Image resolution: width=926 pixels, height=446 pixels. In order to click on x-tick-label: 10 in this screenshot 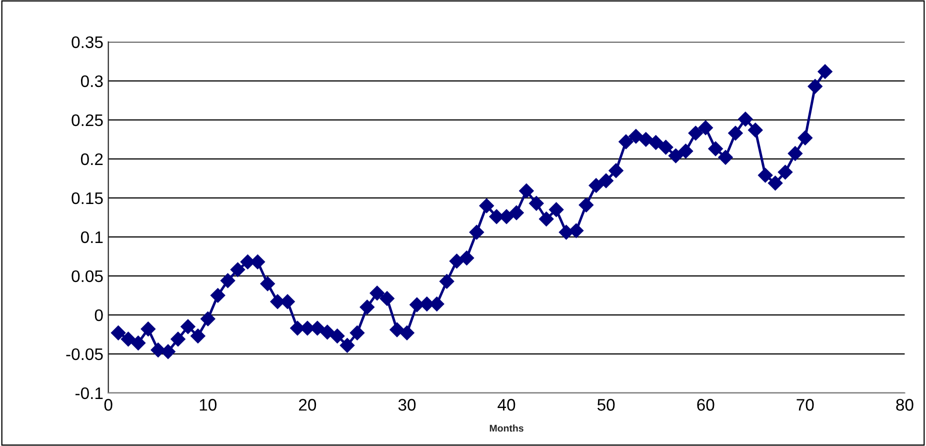, I will do `click(208, 404)`.